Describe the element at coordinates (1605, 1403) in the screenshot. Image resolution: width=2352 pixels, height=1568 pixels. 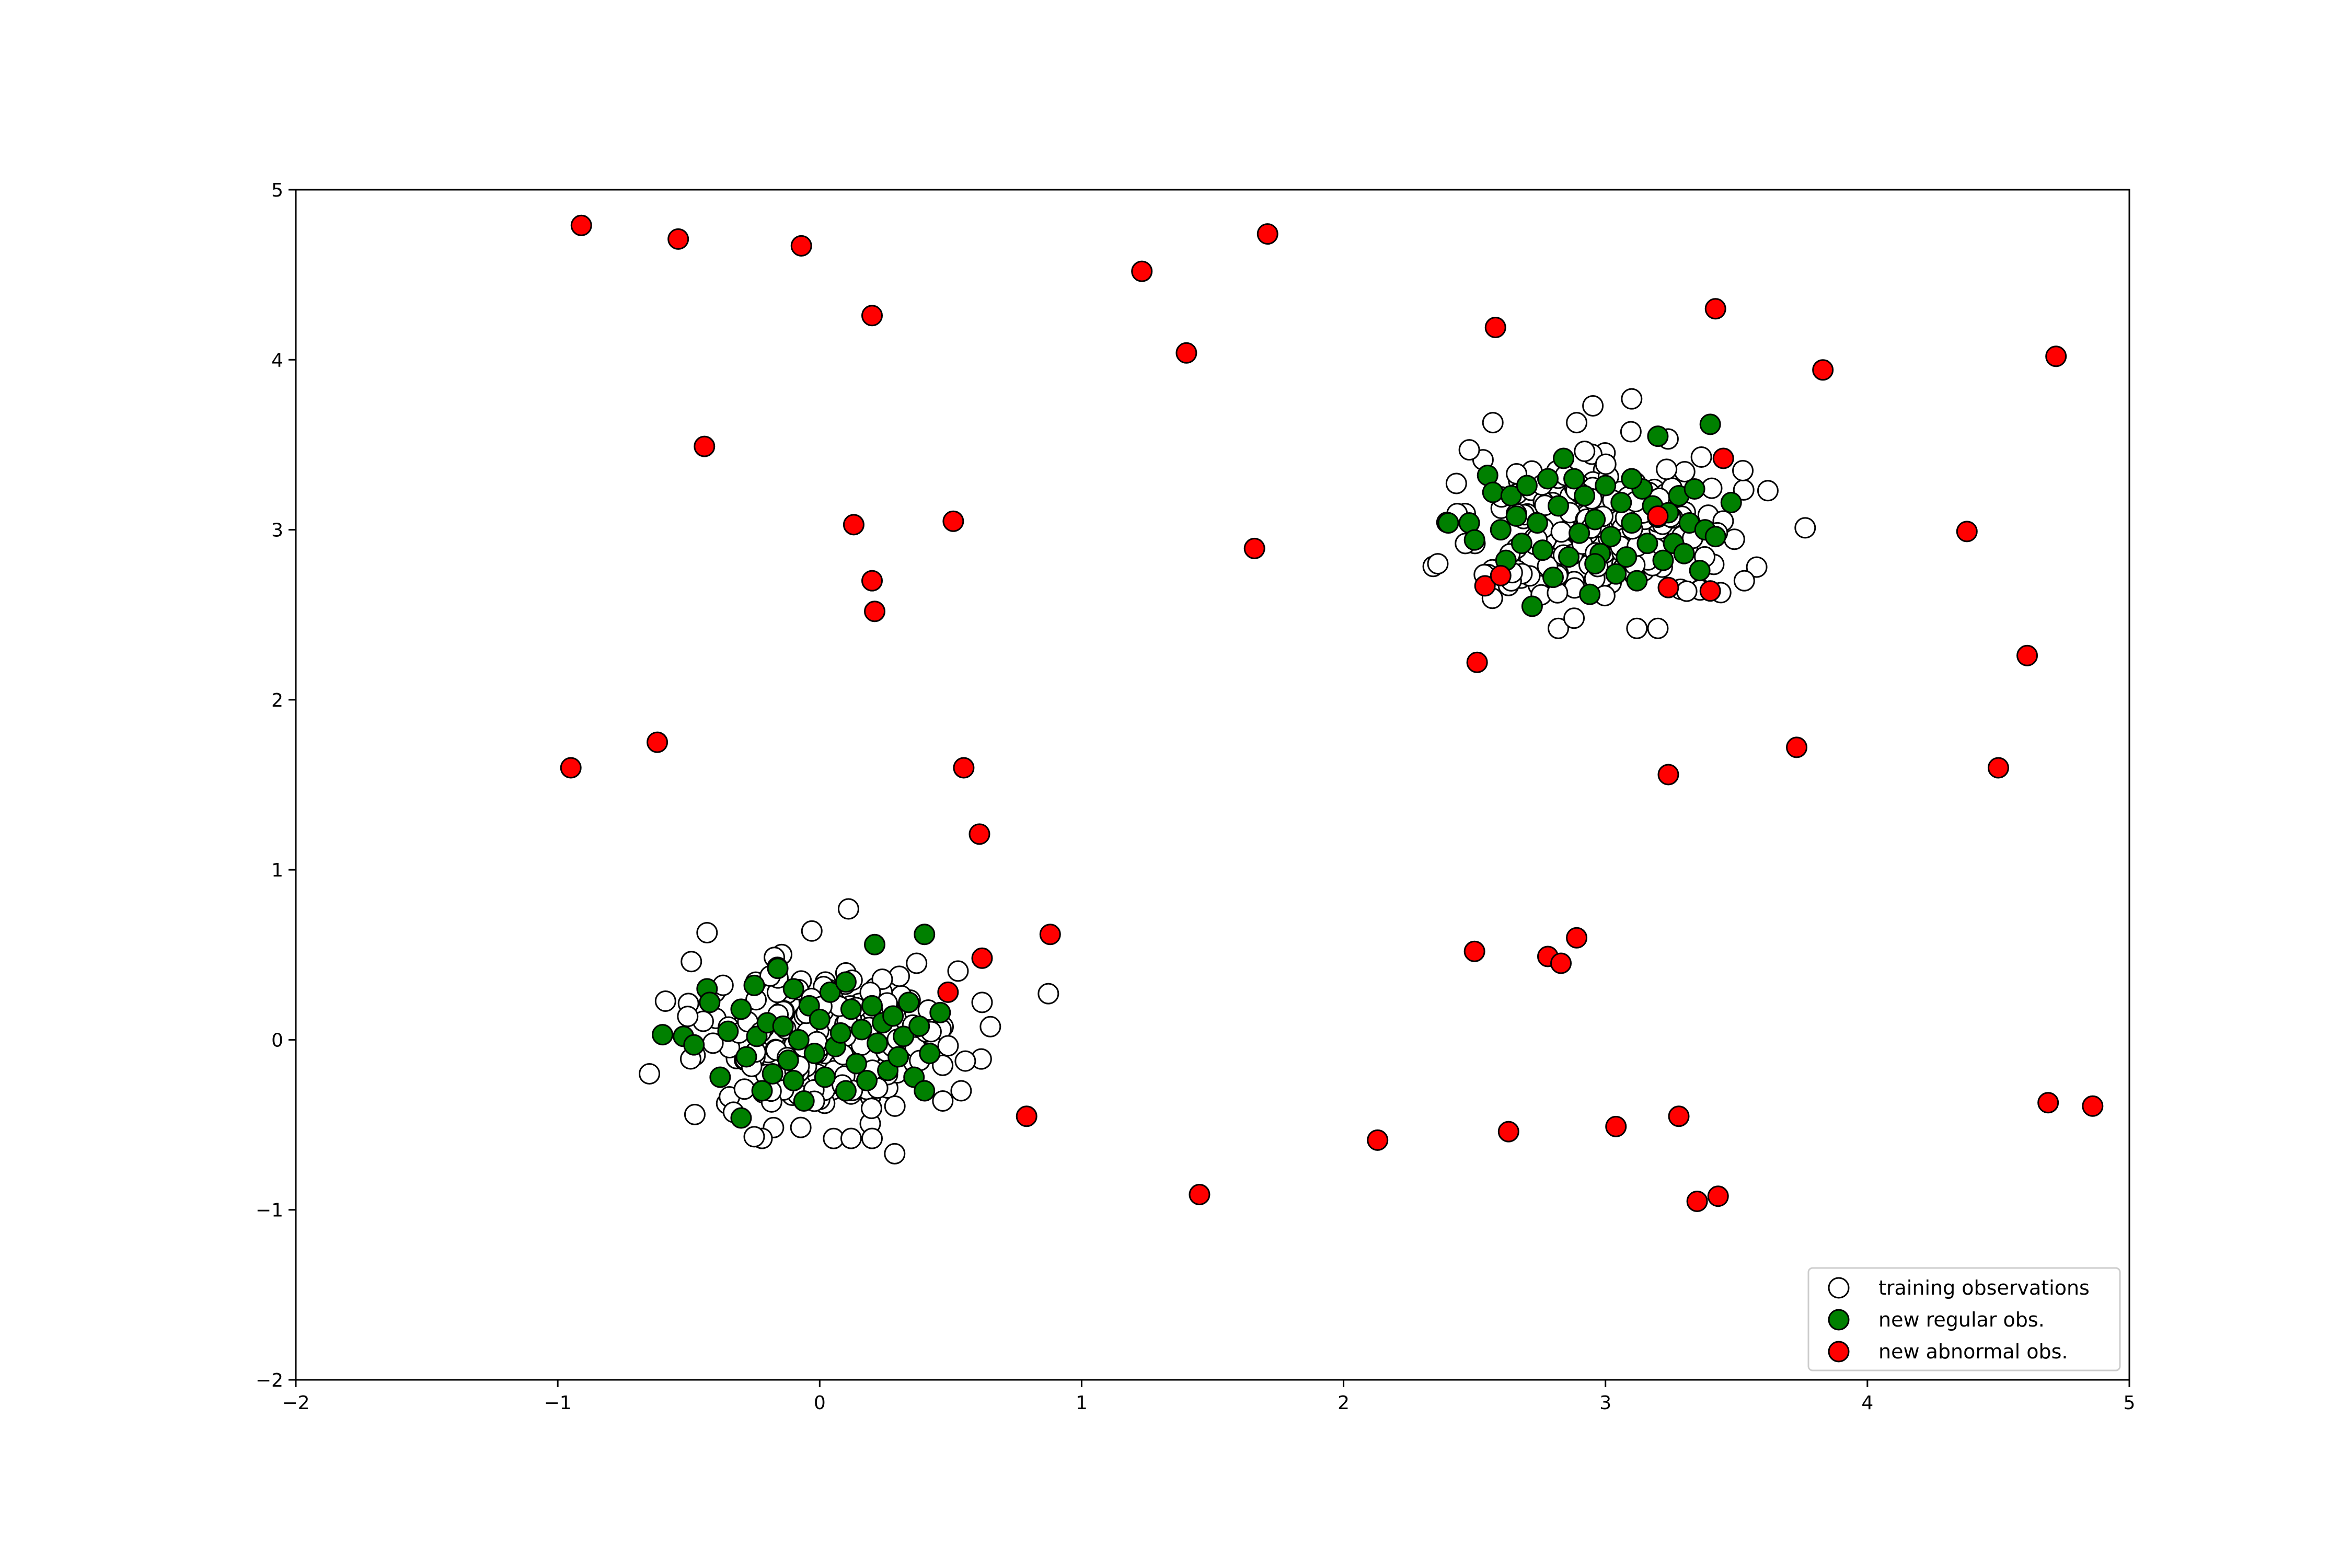
I see `x-tick-label: 3` at that location.